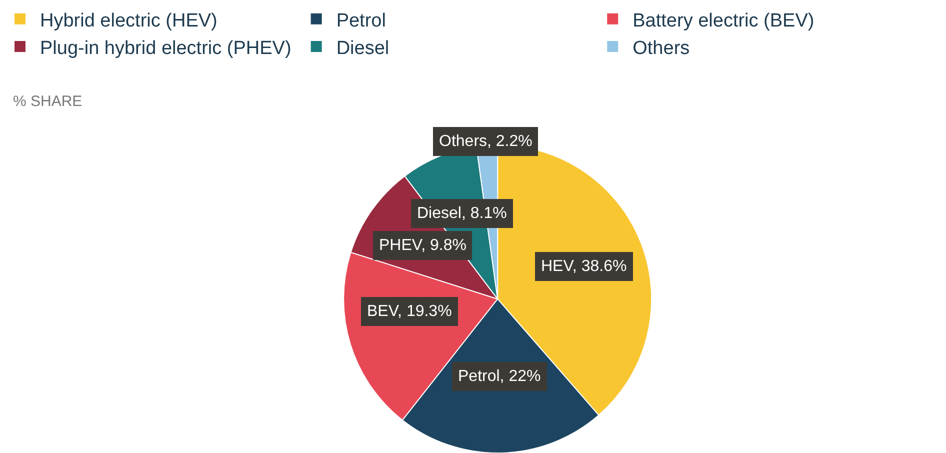 This screenshot has width=946, height=453. I want to click on legend-label: Battery electric (BEV), so click(723, 21).